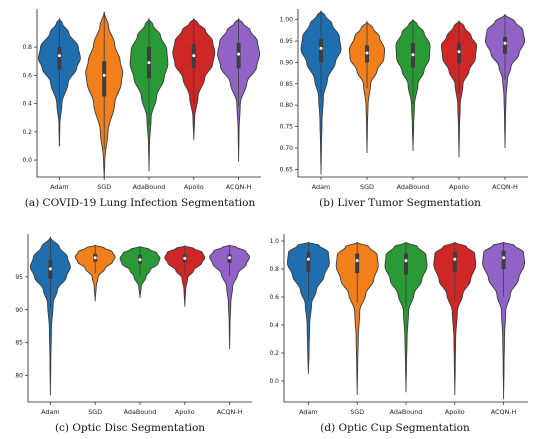  I want to click on y-tick-label: 0.75, so click(287, 127).